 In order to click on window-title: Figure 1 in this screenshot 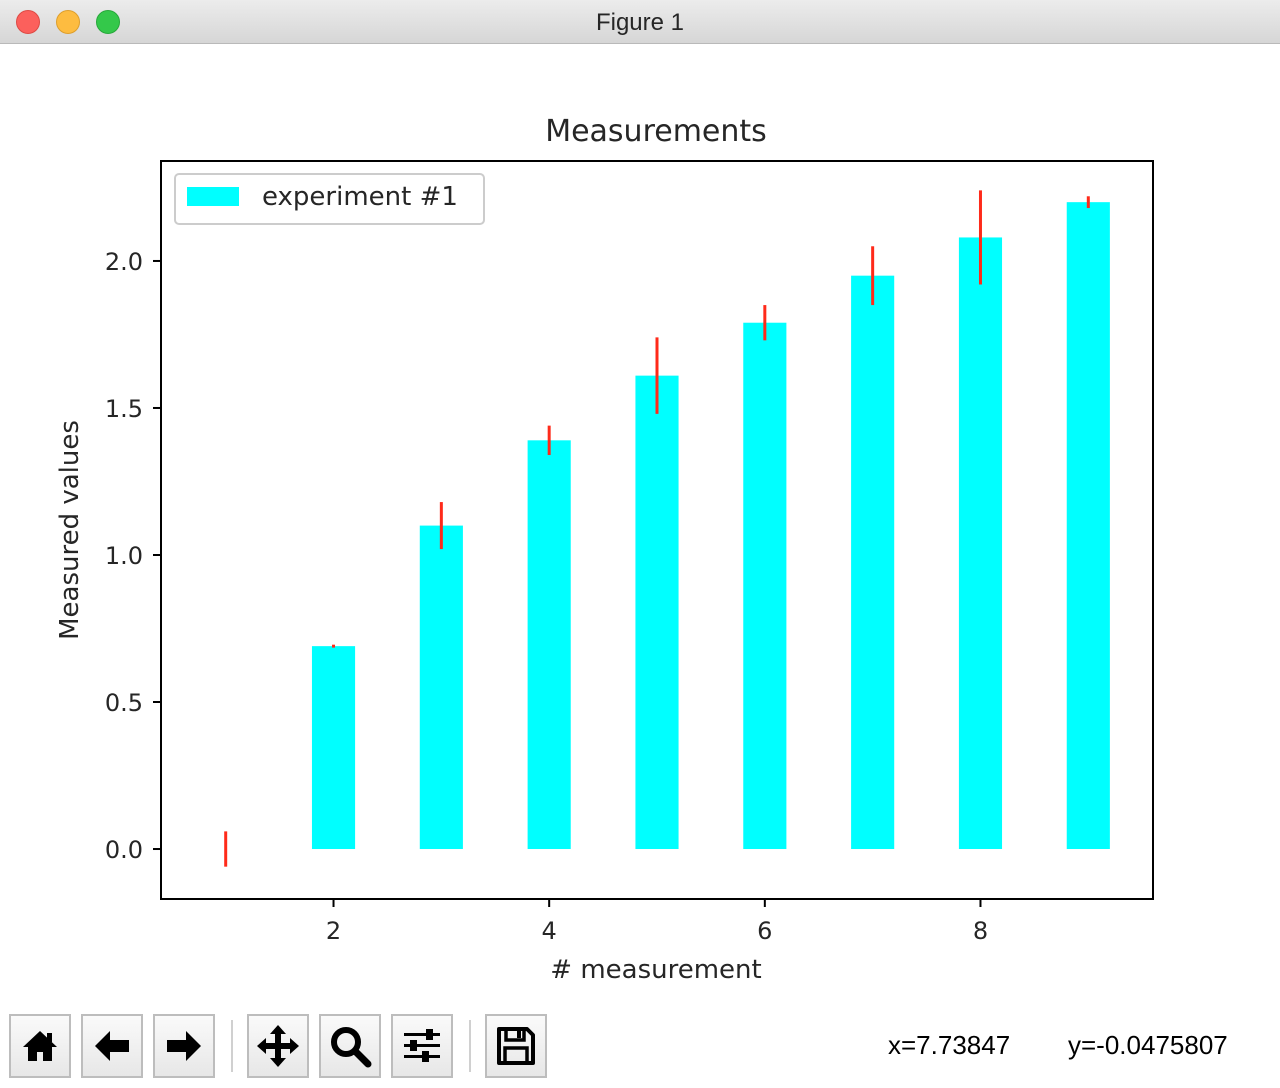, I will do `click(640, 22)`.